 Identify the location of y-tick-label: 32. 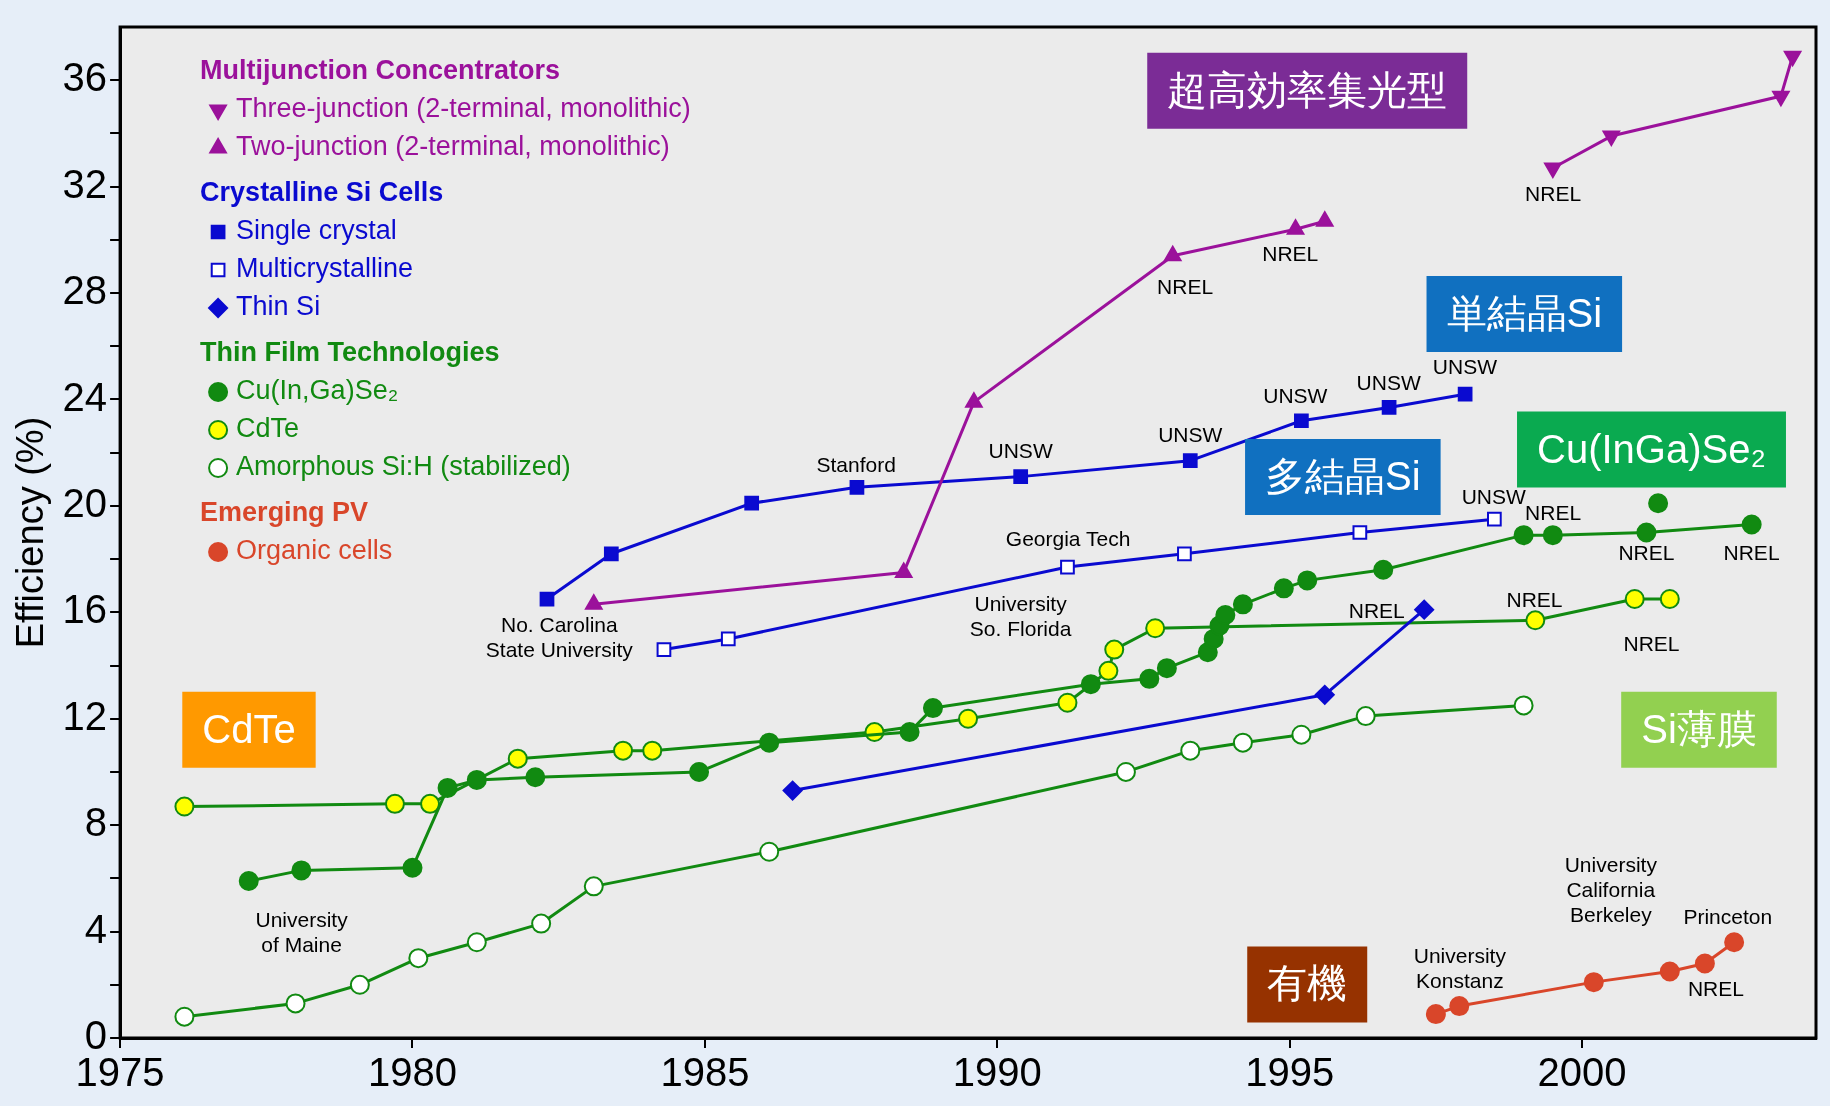
(85, 183).